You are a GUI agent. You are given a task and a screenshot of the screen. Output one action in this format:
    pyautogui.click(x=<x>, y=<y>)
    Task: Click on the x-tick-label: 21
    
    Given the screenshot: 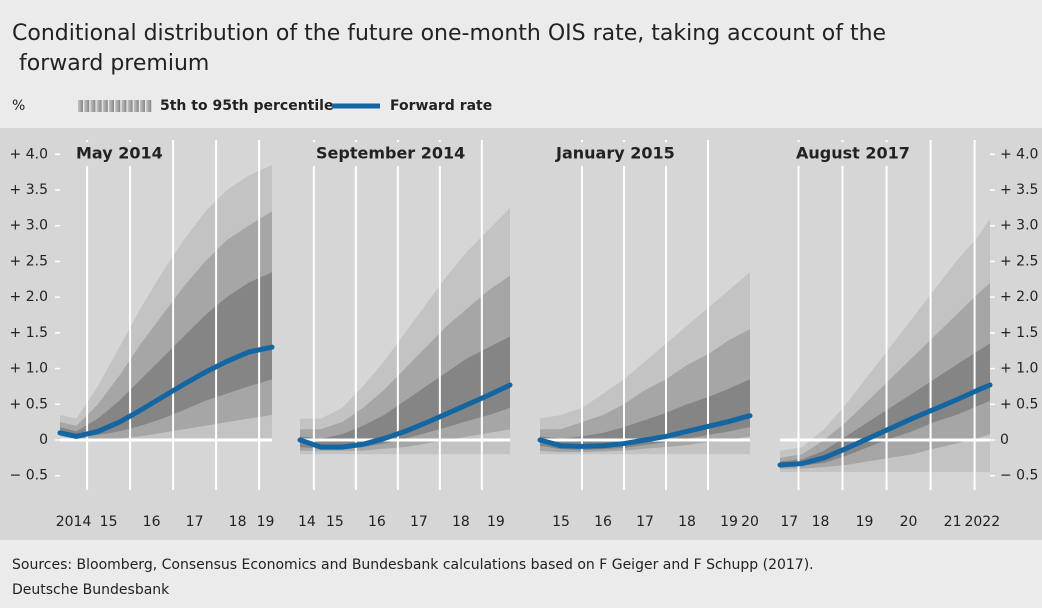 What is the action you would take?
    pyautogui.click(x=953, y=522)
    